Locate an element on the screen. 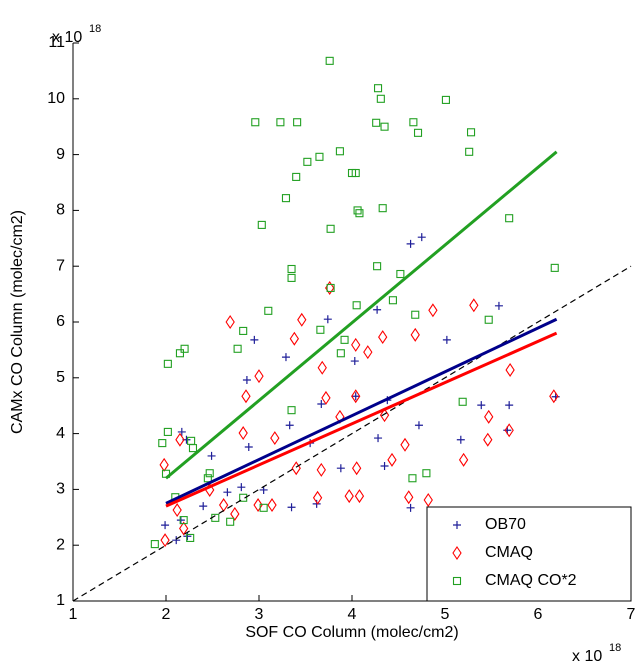 Image resolution: width=639 pixels, height=667 pixels. x-multiplier: x 10 is located at coordinates (587, 656).